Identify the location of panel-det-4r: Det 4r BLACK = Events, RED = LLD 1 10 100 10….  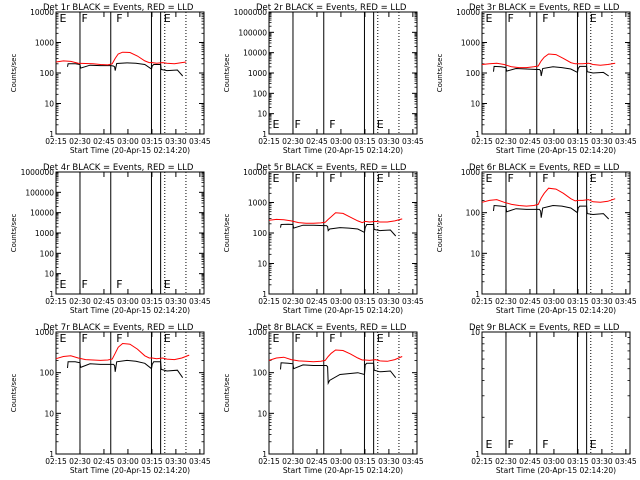
(110, 239).